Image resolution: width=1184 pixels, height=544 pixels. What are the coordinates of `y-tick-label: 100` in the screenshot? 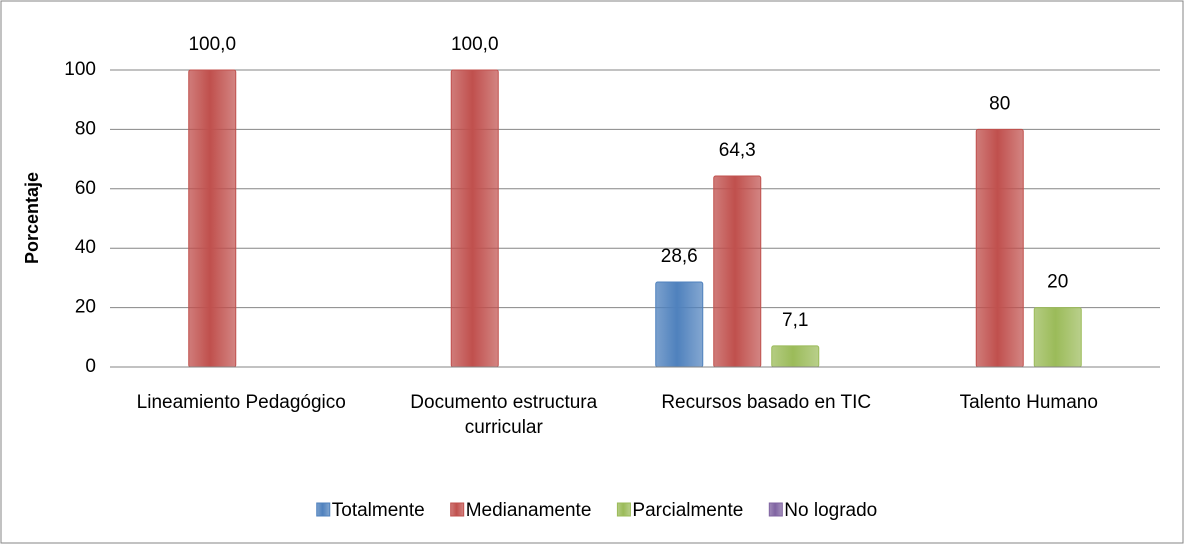 It's located at (80, 69).